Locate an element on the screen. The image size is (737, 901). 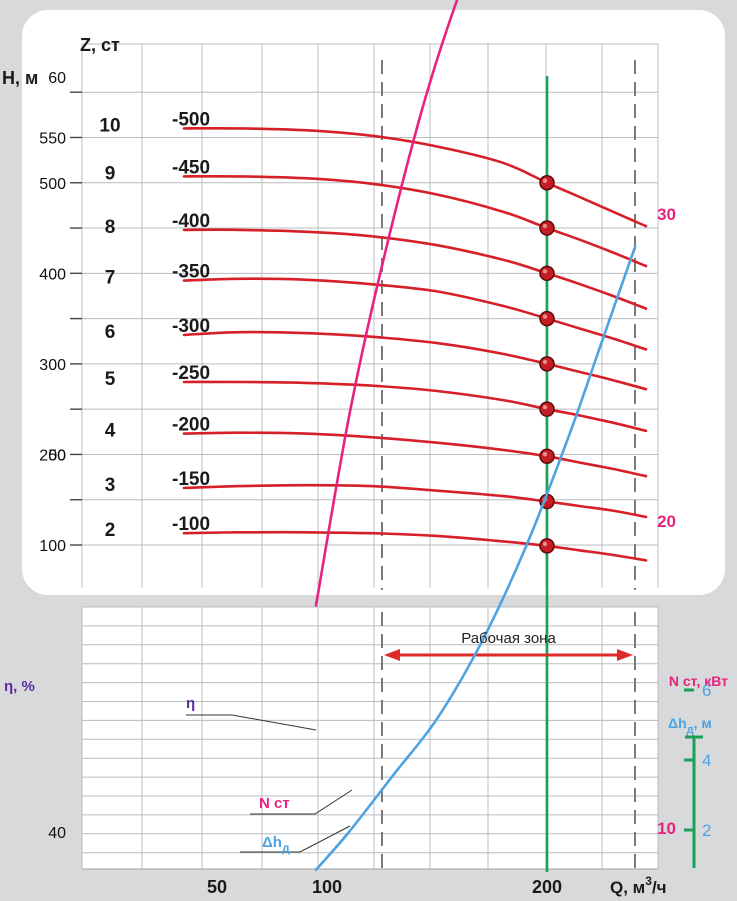
power-axis-label: N ст, кВт is located at coordinates (698, 681).